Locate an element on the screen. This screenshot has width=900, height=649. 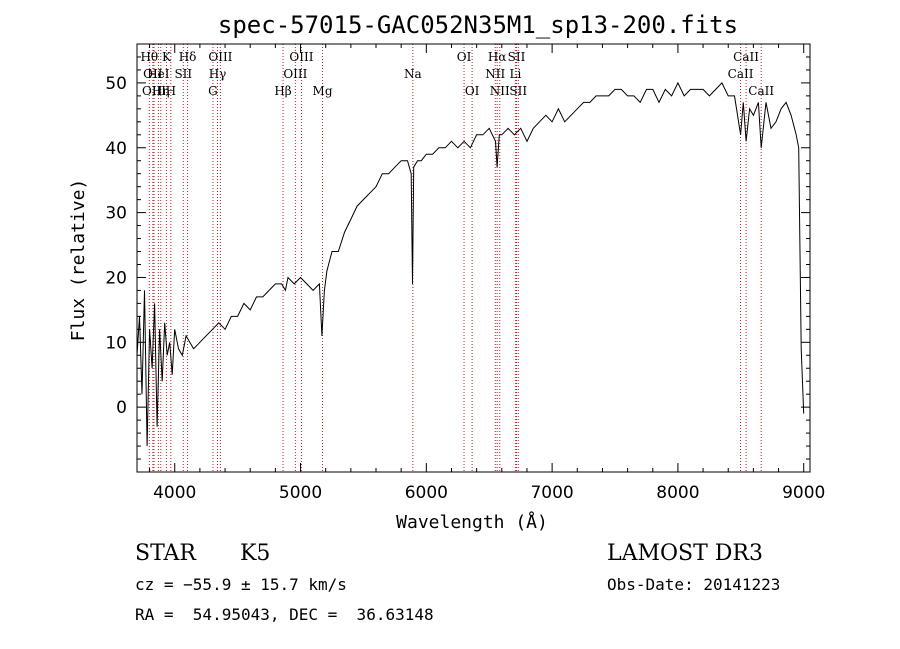
line-label-13: OIII is located at coordinates (295, 74).